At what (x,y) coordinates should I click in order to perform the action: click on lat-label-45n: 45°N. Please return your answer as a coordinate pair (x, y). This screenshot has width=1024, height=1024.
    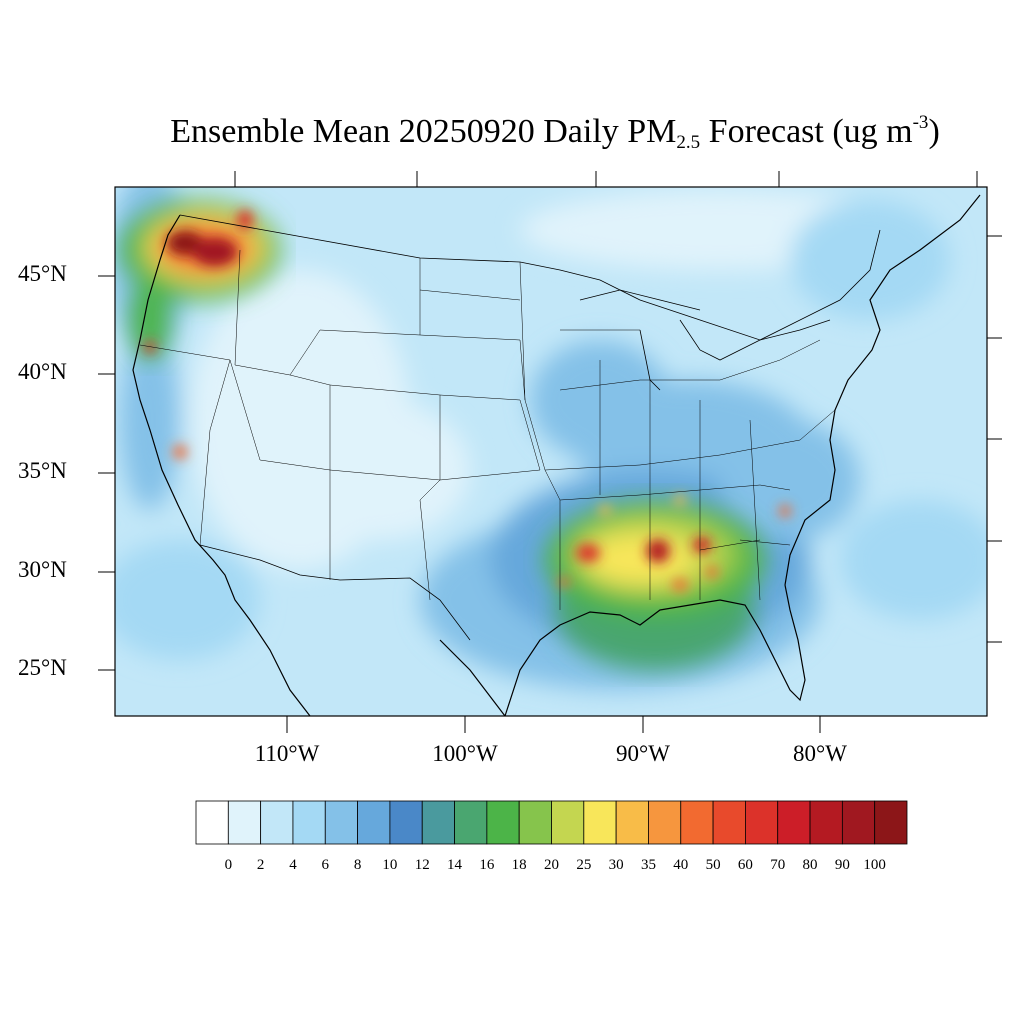
    Looking at the image, I should click on (42, 273).